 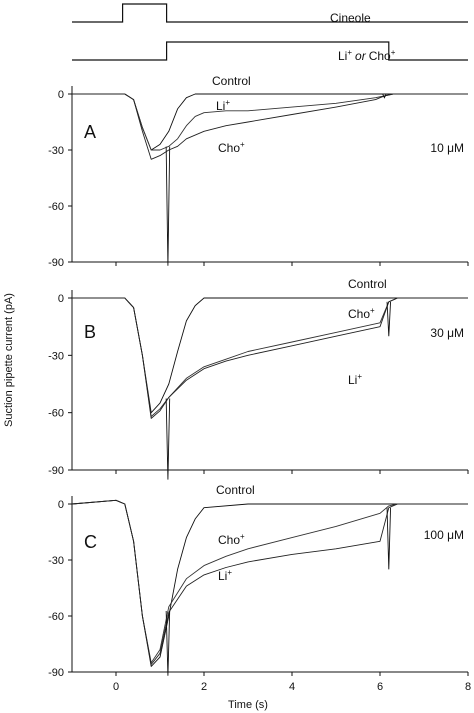 What do you see at coordinates (270, 51) in the screenshot?
I see `ion-trace` at bounding box center [270, 51].